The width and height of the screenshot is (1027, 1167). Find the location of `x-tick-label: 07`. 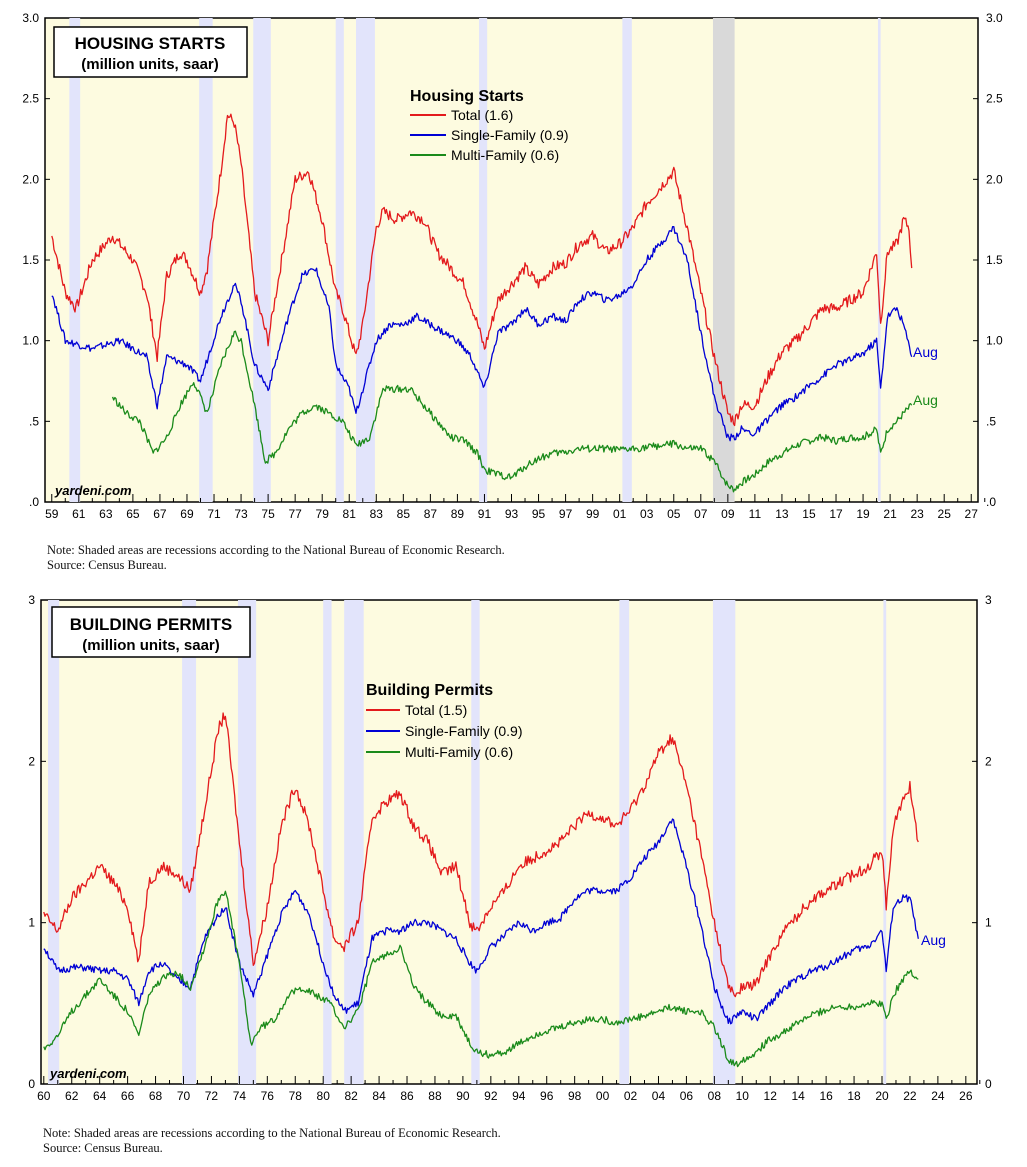

x-tick-label: 07 is located at coordinates (701, 514).